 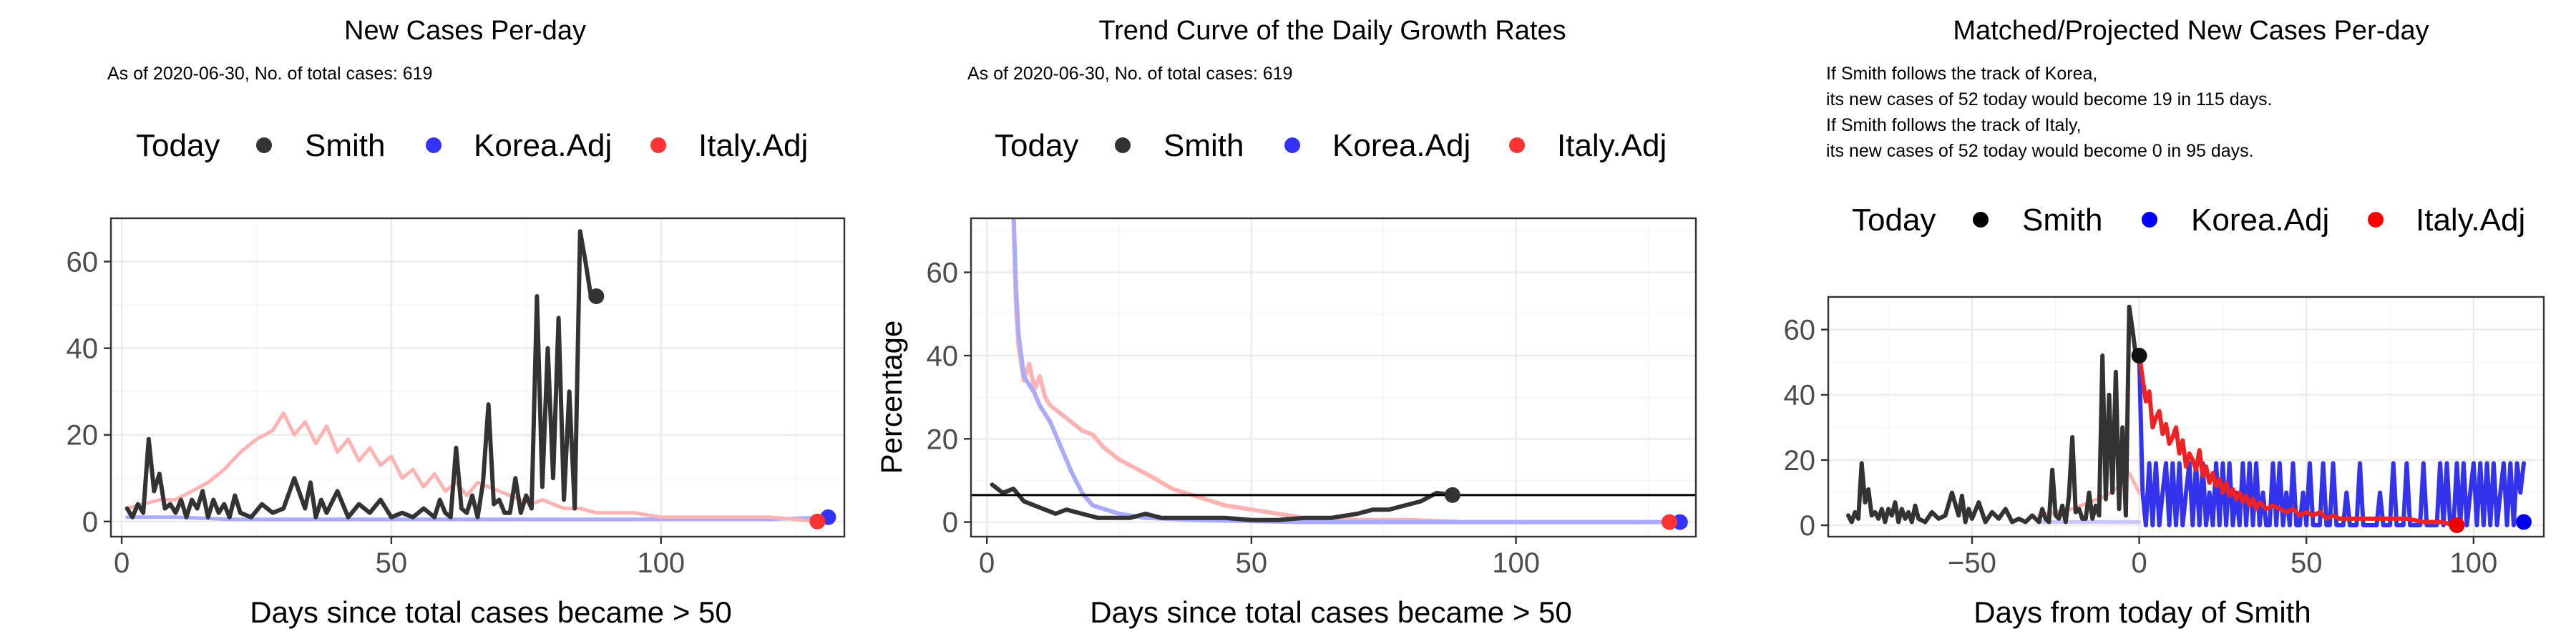 What do you see at coordinates (891, 397) in the screenshot?
I see `y-axis-label: Percentage` at bounding box center [891, 397].